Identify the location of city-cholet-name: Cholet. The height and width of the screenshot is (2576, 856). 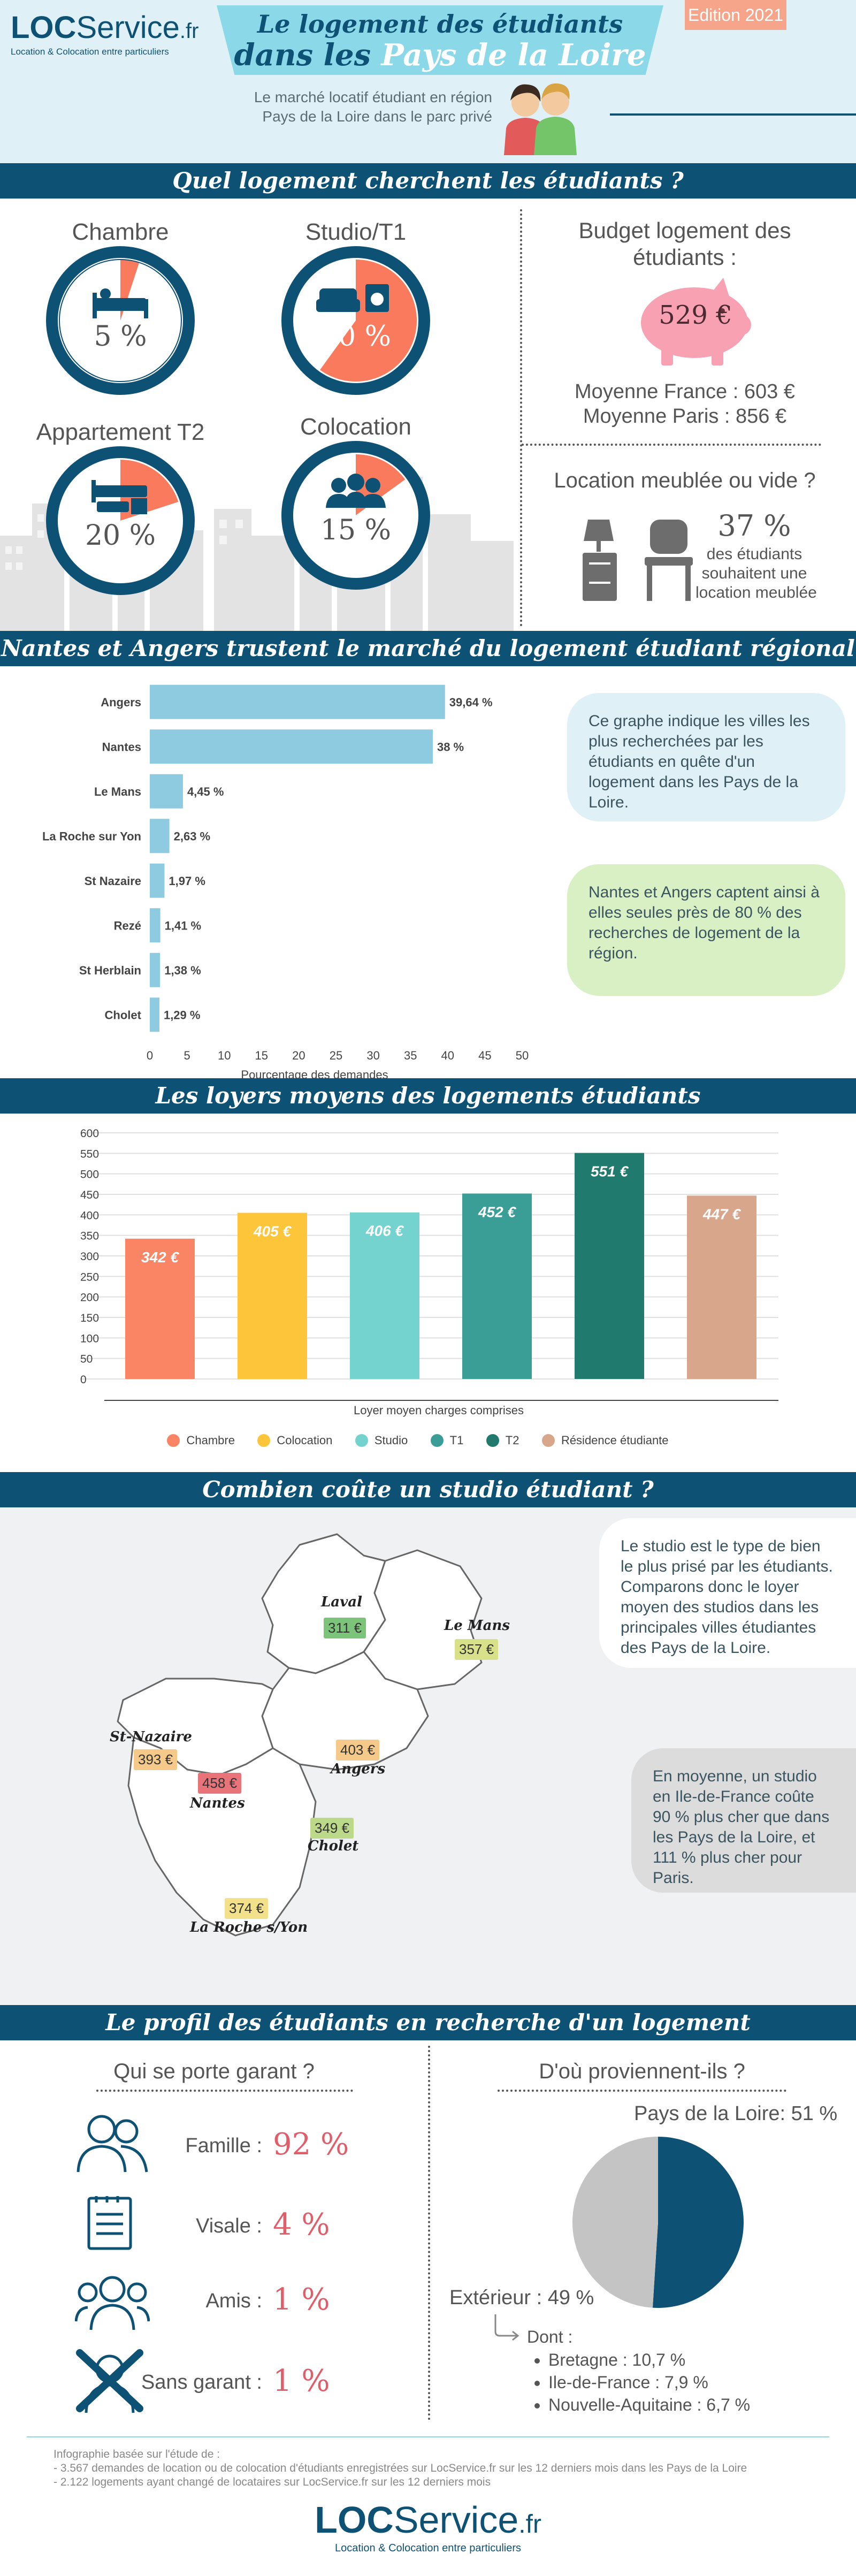
(334, 1846).